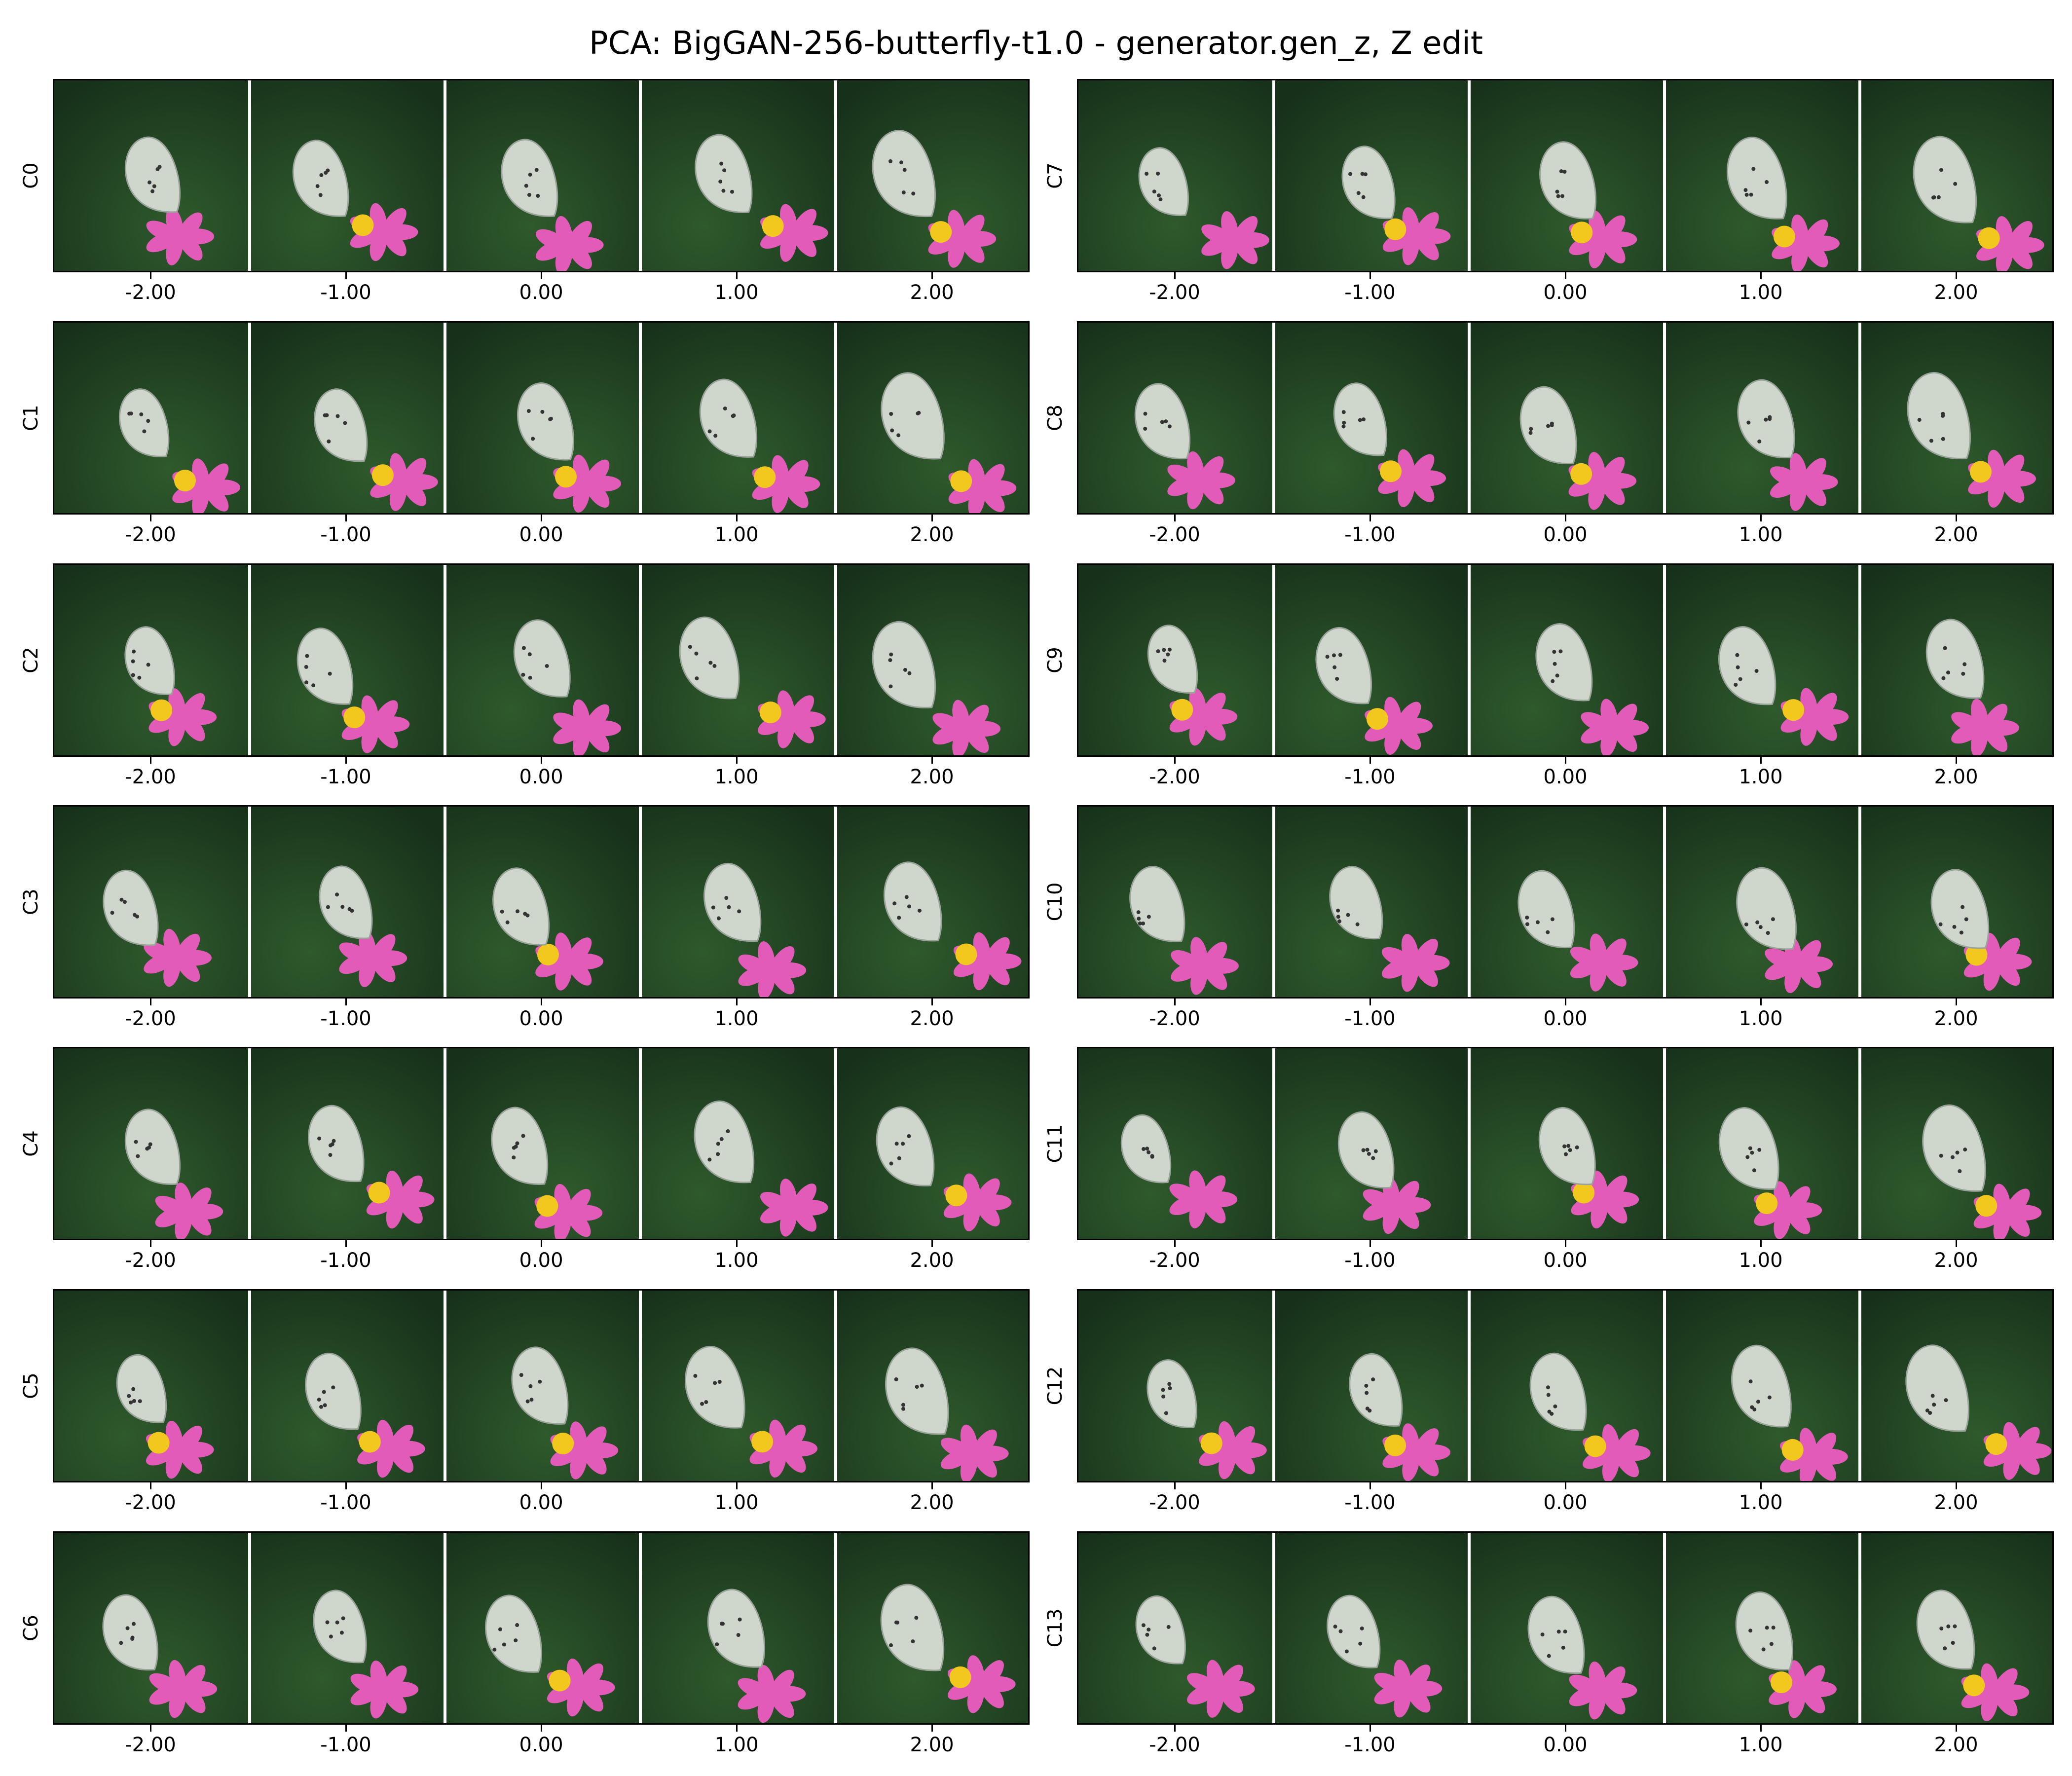  What do you see at coordinates (31, 1386) in the screenshot?
I see `component-label: C5` at bounding box center [31, 1386].